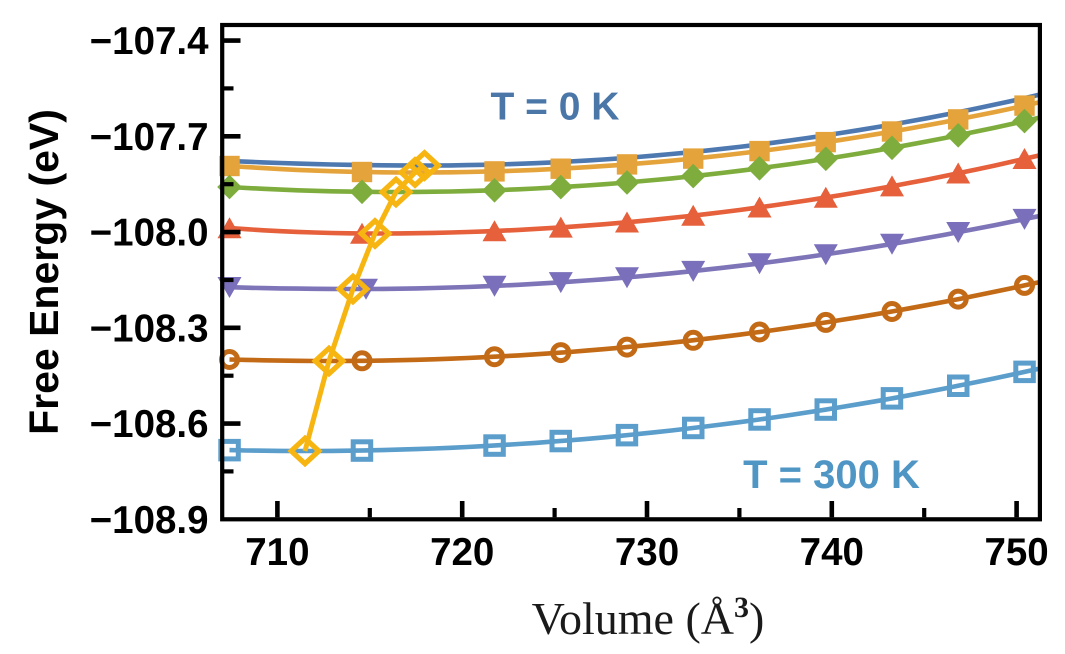 The image size is (1065, 654). I want to click on svg-text: −108.0, so click(149, 233).